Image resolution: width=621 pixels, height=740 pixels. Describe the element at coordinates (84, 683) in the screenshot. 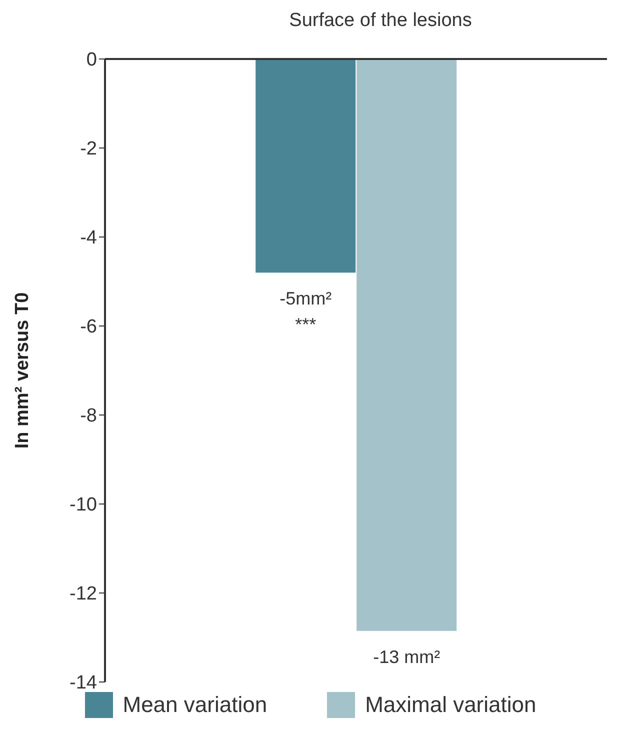

I see `y-tick-label: -14` at that location.